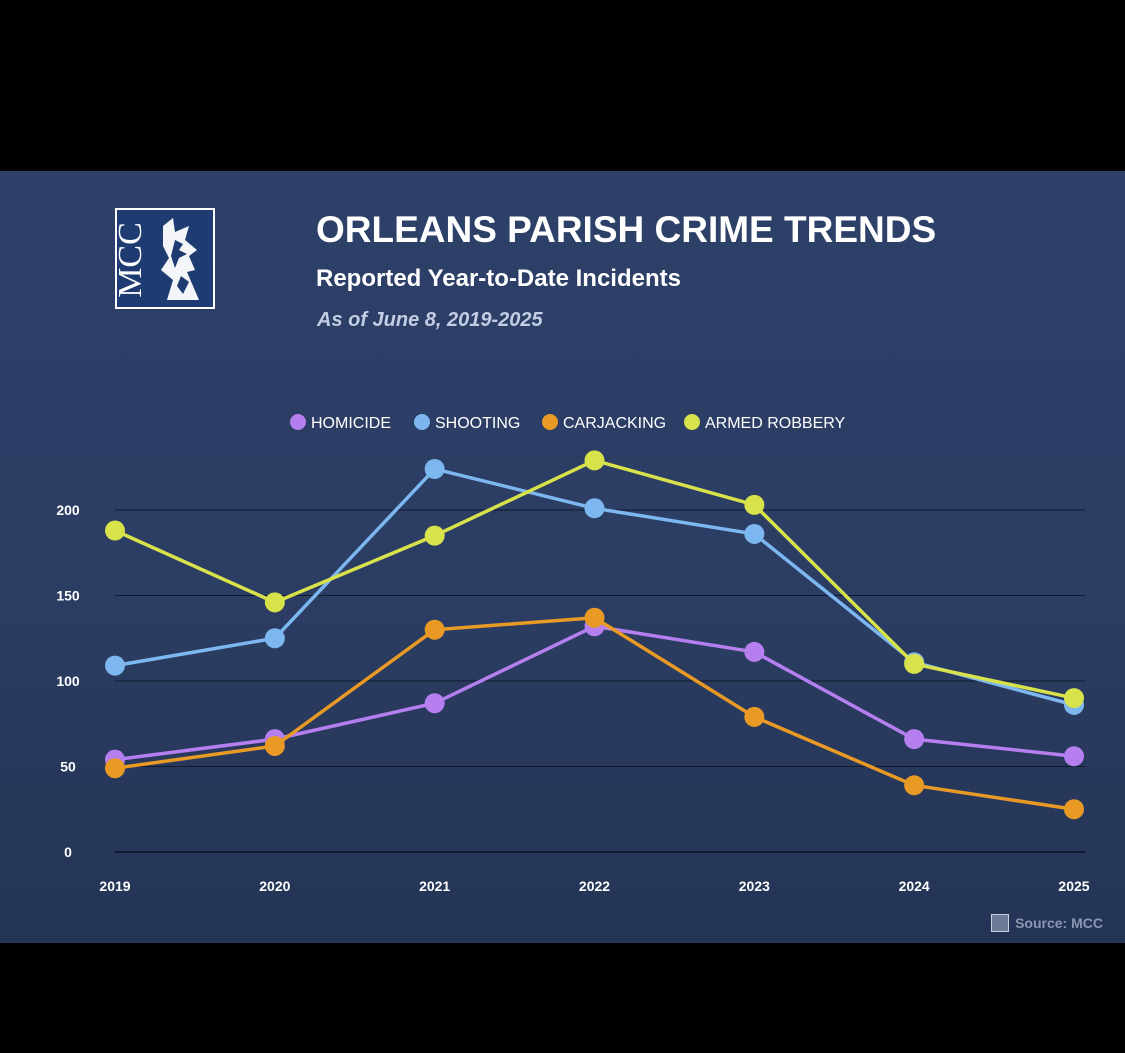 The width and height of the screenshot is (1125, 1053). Describe the element at coordinates (434, 703) in the screenshot. I see `data-point-homicide-2021` at that location.